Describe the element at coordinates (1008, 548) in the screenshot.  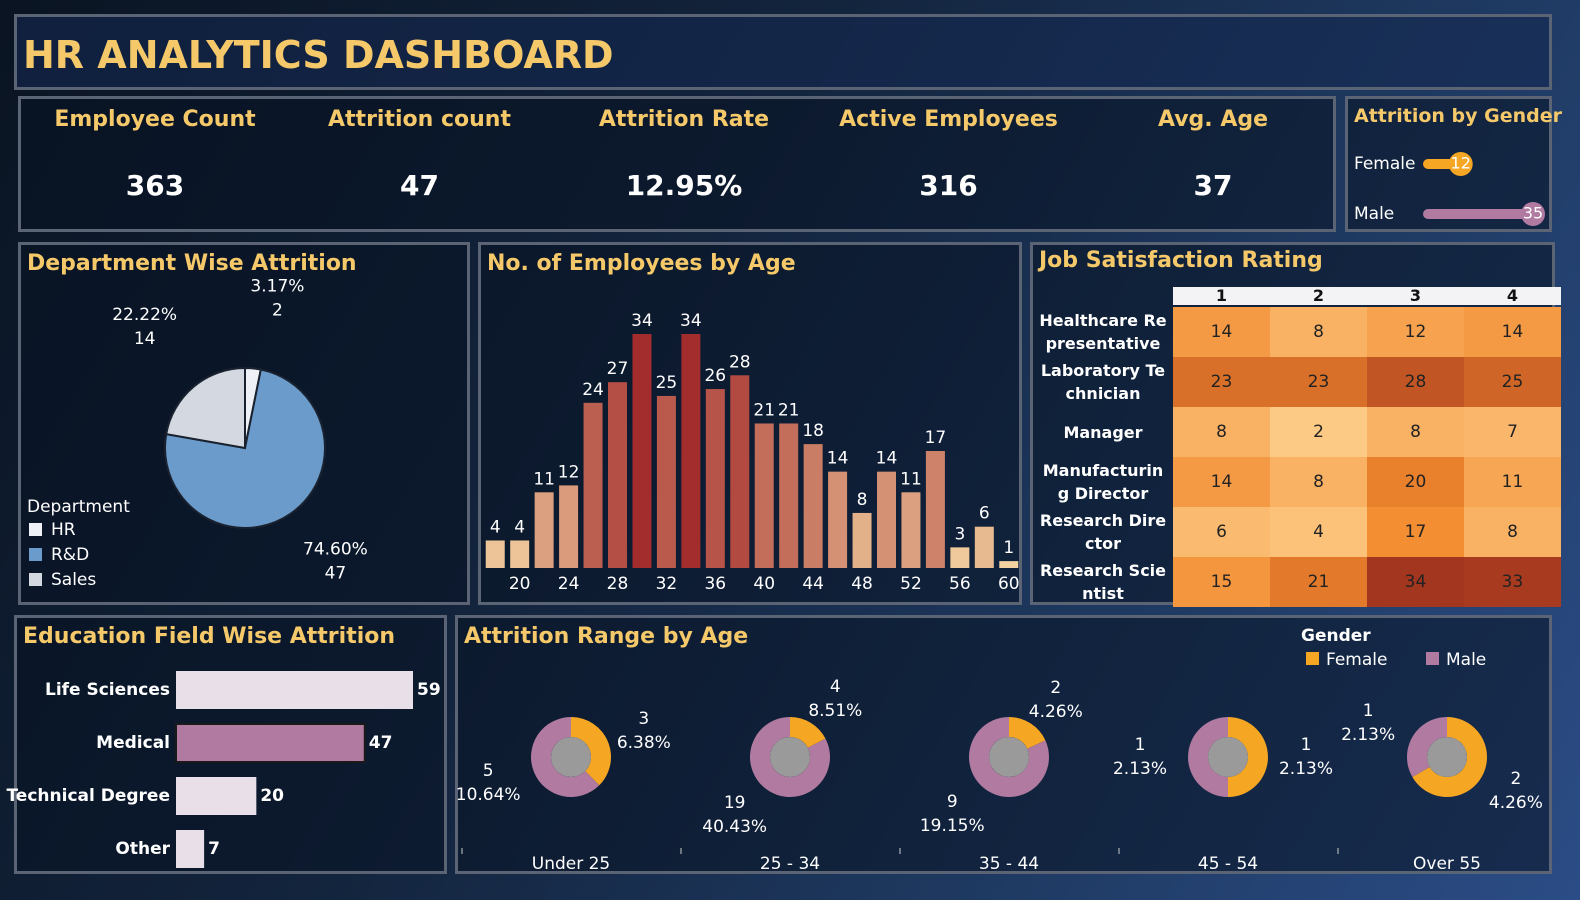
I see `value-label: 1` at that location.